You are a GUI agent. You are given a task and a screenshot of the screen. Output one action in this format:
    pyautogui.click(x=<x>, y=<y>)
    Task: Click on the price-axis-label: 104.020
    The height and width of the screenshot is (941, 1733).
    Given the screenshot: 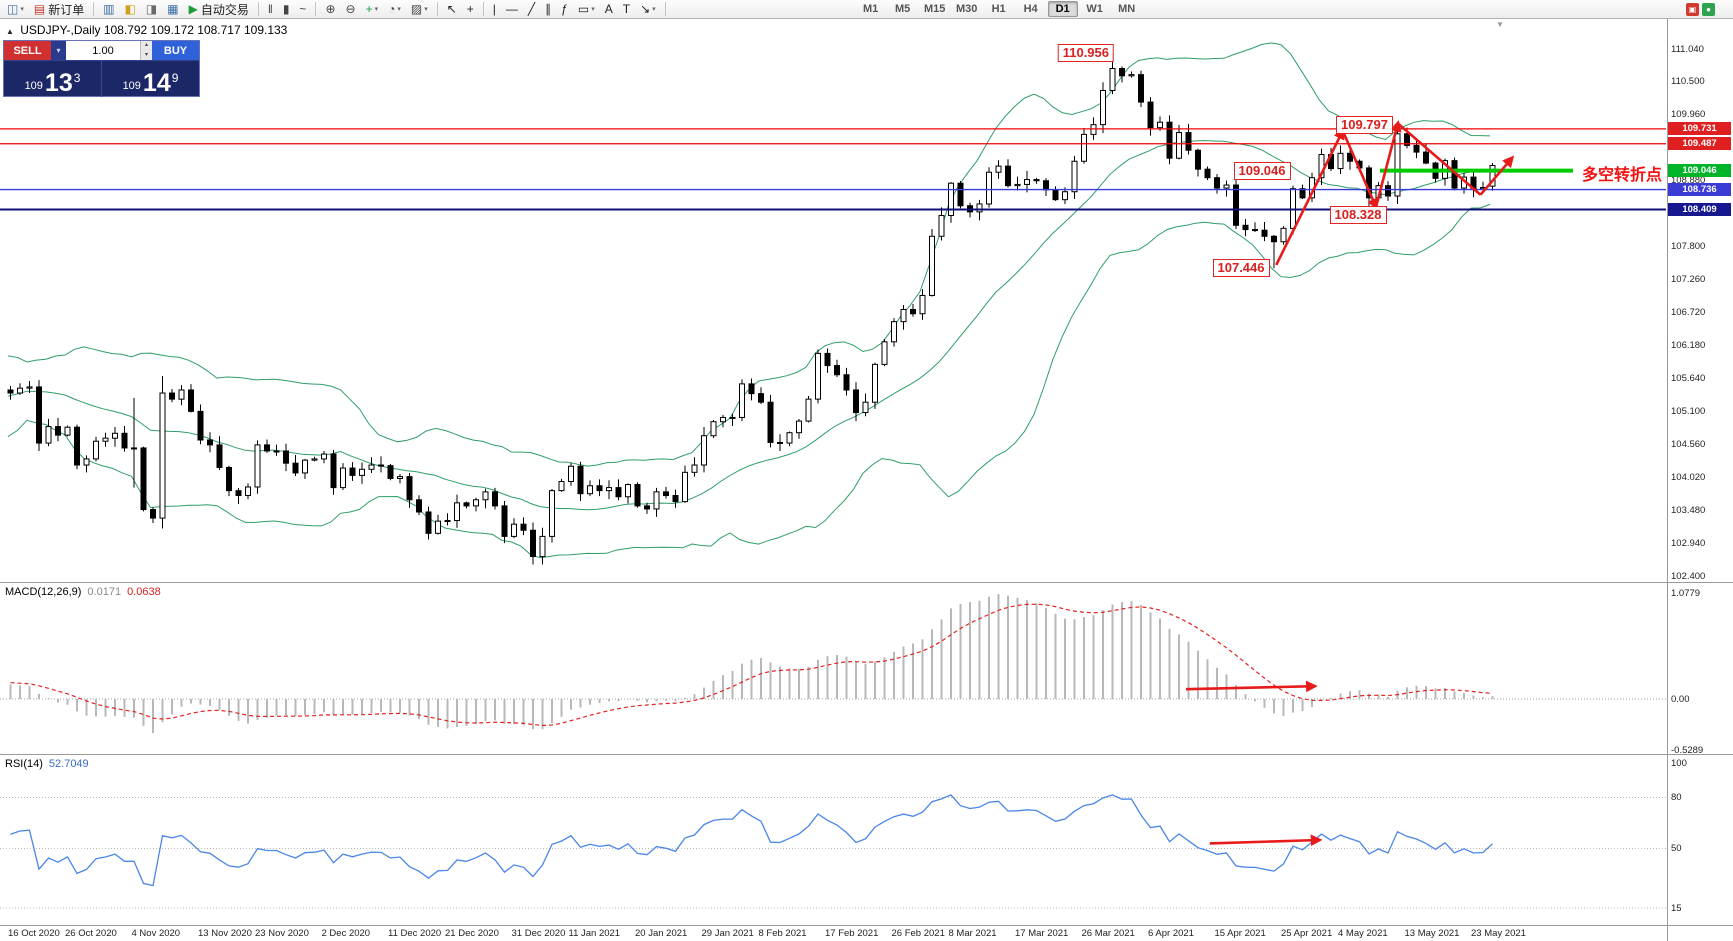 What is the action you would take?
    pyautogui.click(x=1688, y=477)
    